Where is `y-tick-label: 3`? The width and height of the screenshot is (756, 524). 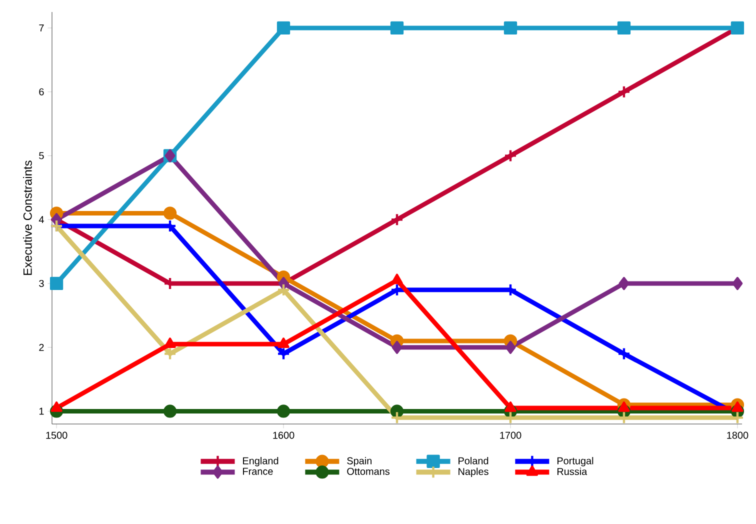
y-tick-label: 3 is located at coordinates (41, 283).